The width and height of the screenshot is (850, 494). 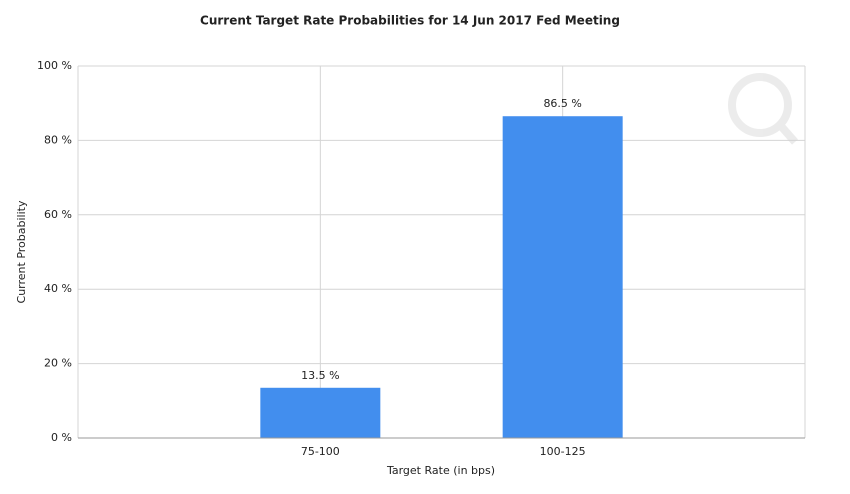 What do you see at coordinates (58, 214) in the screenshot?
I see `y-tick-label: 60 %` at bounding box center [58, 214].